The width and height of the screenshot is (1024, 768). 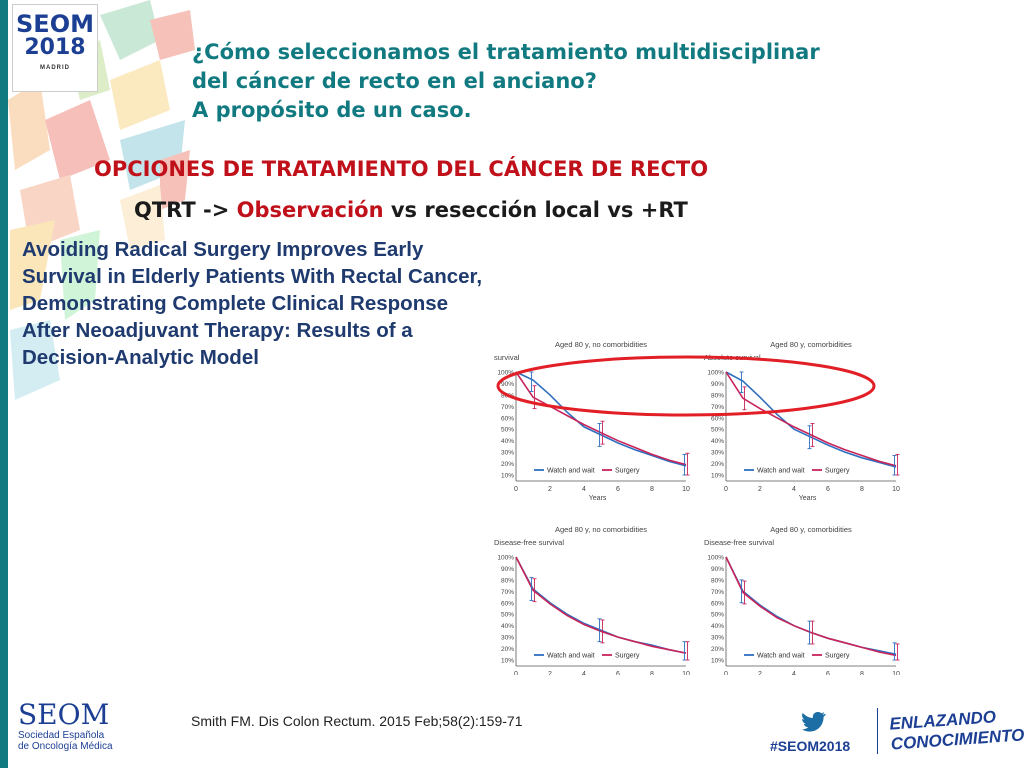 What do you see at coordinates (686, 386) in the screenshot?
I see `highlight-ellipse` at bounding box center [686, 386].